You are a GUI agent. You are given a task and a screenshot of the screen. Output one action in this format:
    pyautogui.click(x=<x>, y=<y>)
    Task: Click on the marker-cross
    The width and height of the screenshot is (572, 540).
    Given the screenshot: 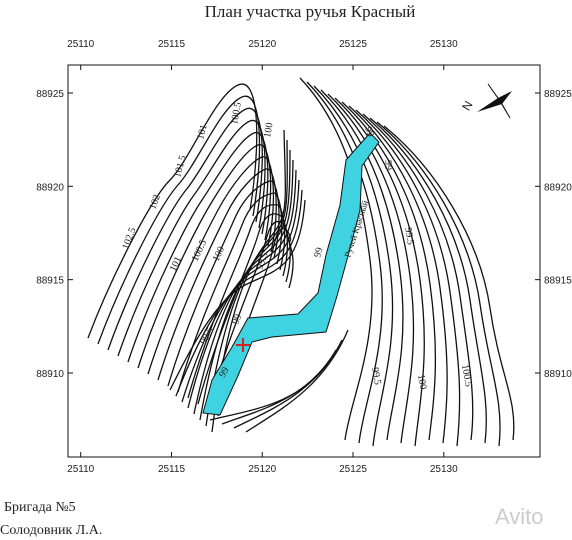 What is the action you would take?
    pyautogui.click(x=243, y=345)
    